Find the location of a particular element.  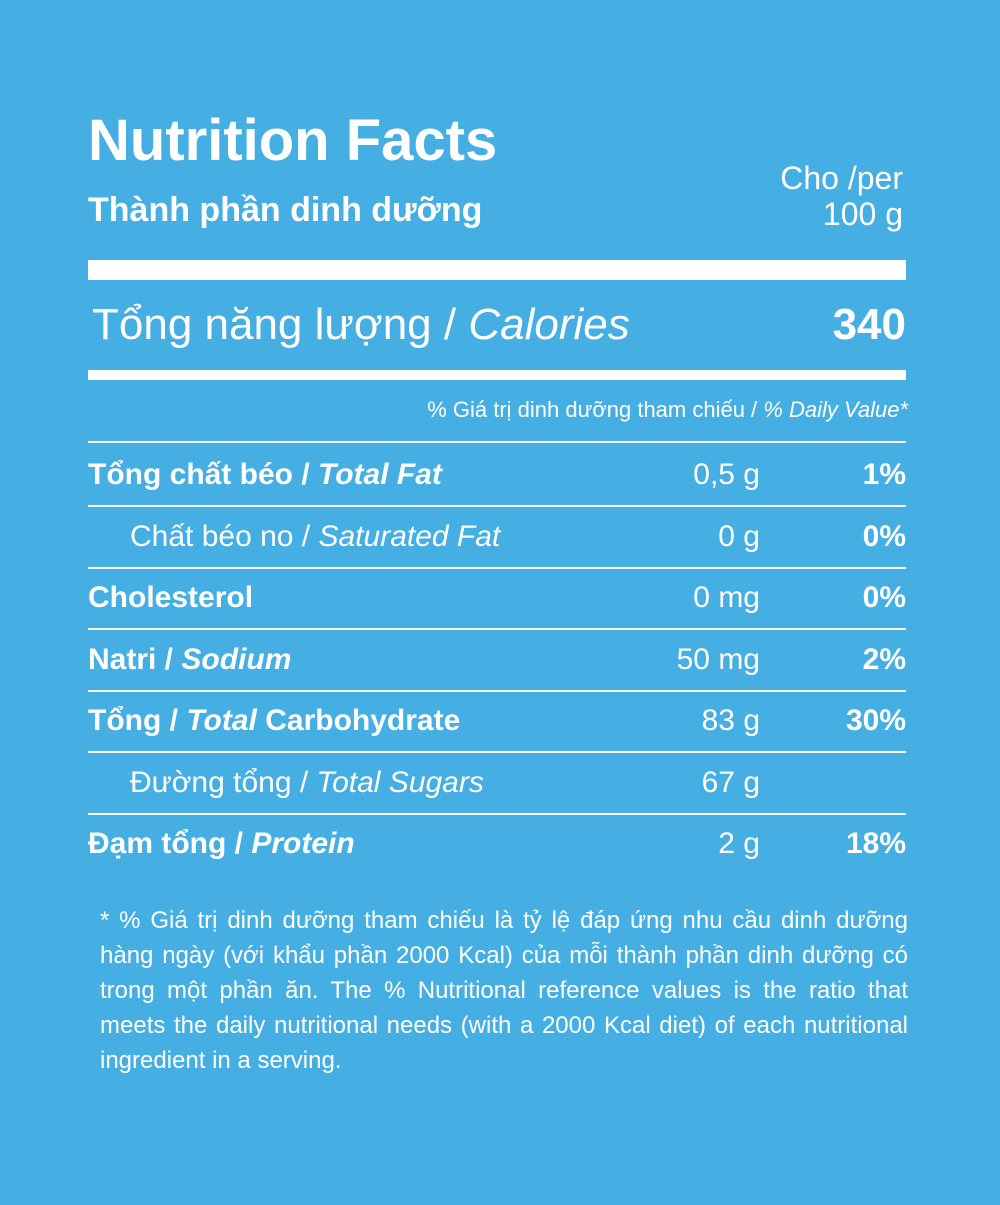

medium-bar is located at coordinates (497, 375).